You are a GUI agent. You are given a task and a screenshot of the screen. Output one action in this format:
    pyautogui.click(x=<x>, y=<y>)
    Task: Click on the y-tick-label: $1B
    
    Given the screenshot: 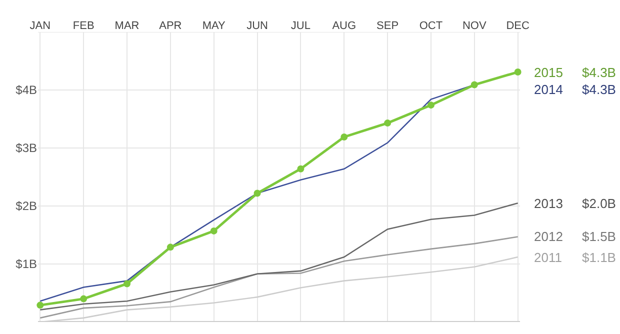 What is the action you would take?
    pyautogui.click(x=26, y=264)
    